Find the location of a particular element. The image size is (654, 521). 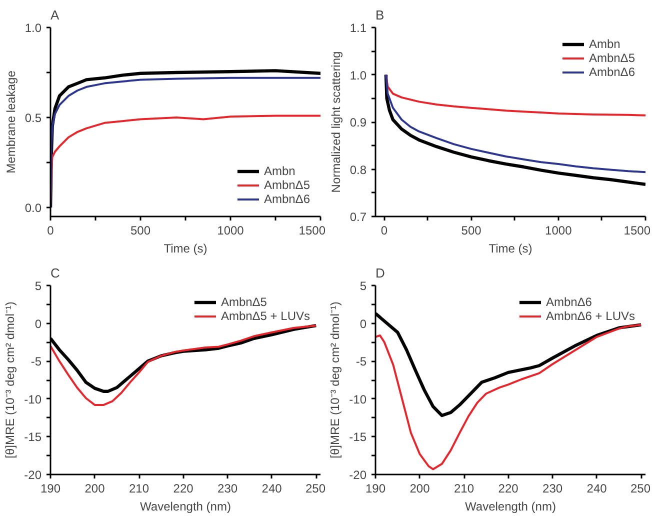

y-axis-title: Membrane leakage is located at coordinates (11, 122).